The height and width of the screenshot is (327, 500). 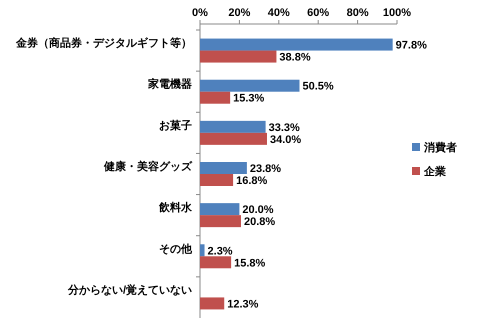 What do you see at coordinates (148, 166) in the screenshot?
I see `y-tick-label: 健康・美容グッズ` at bounding box center [148, 166].